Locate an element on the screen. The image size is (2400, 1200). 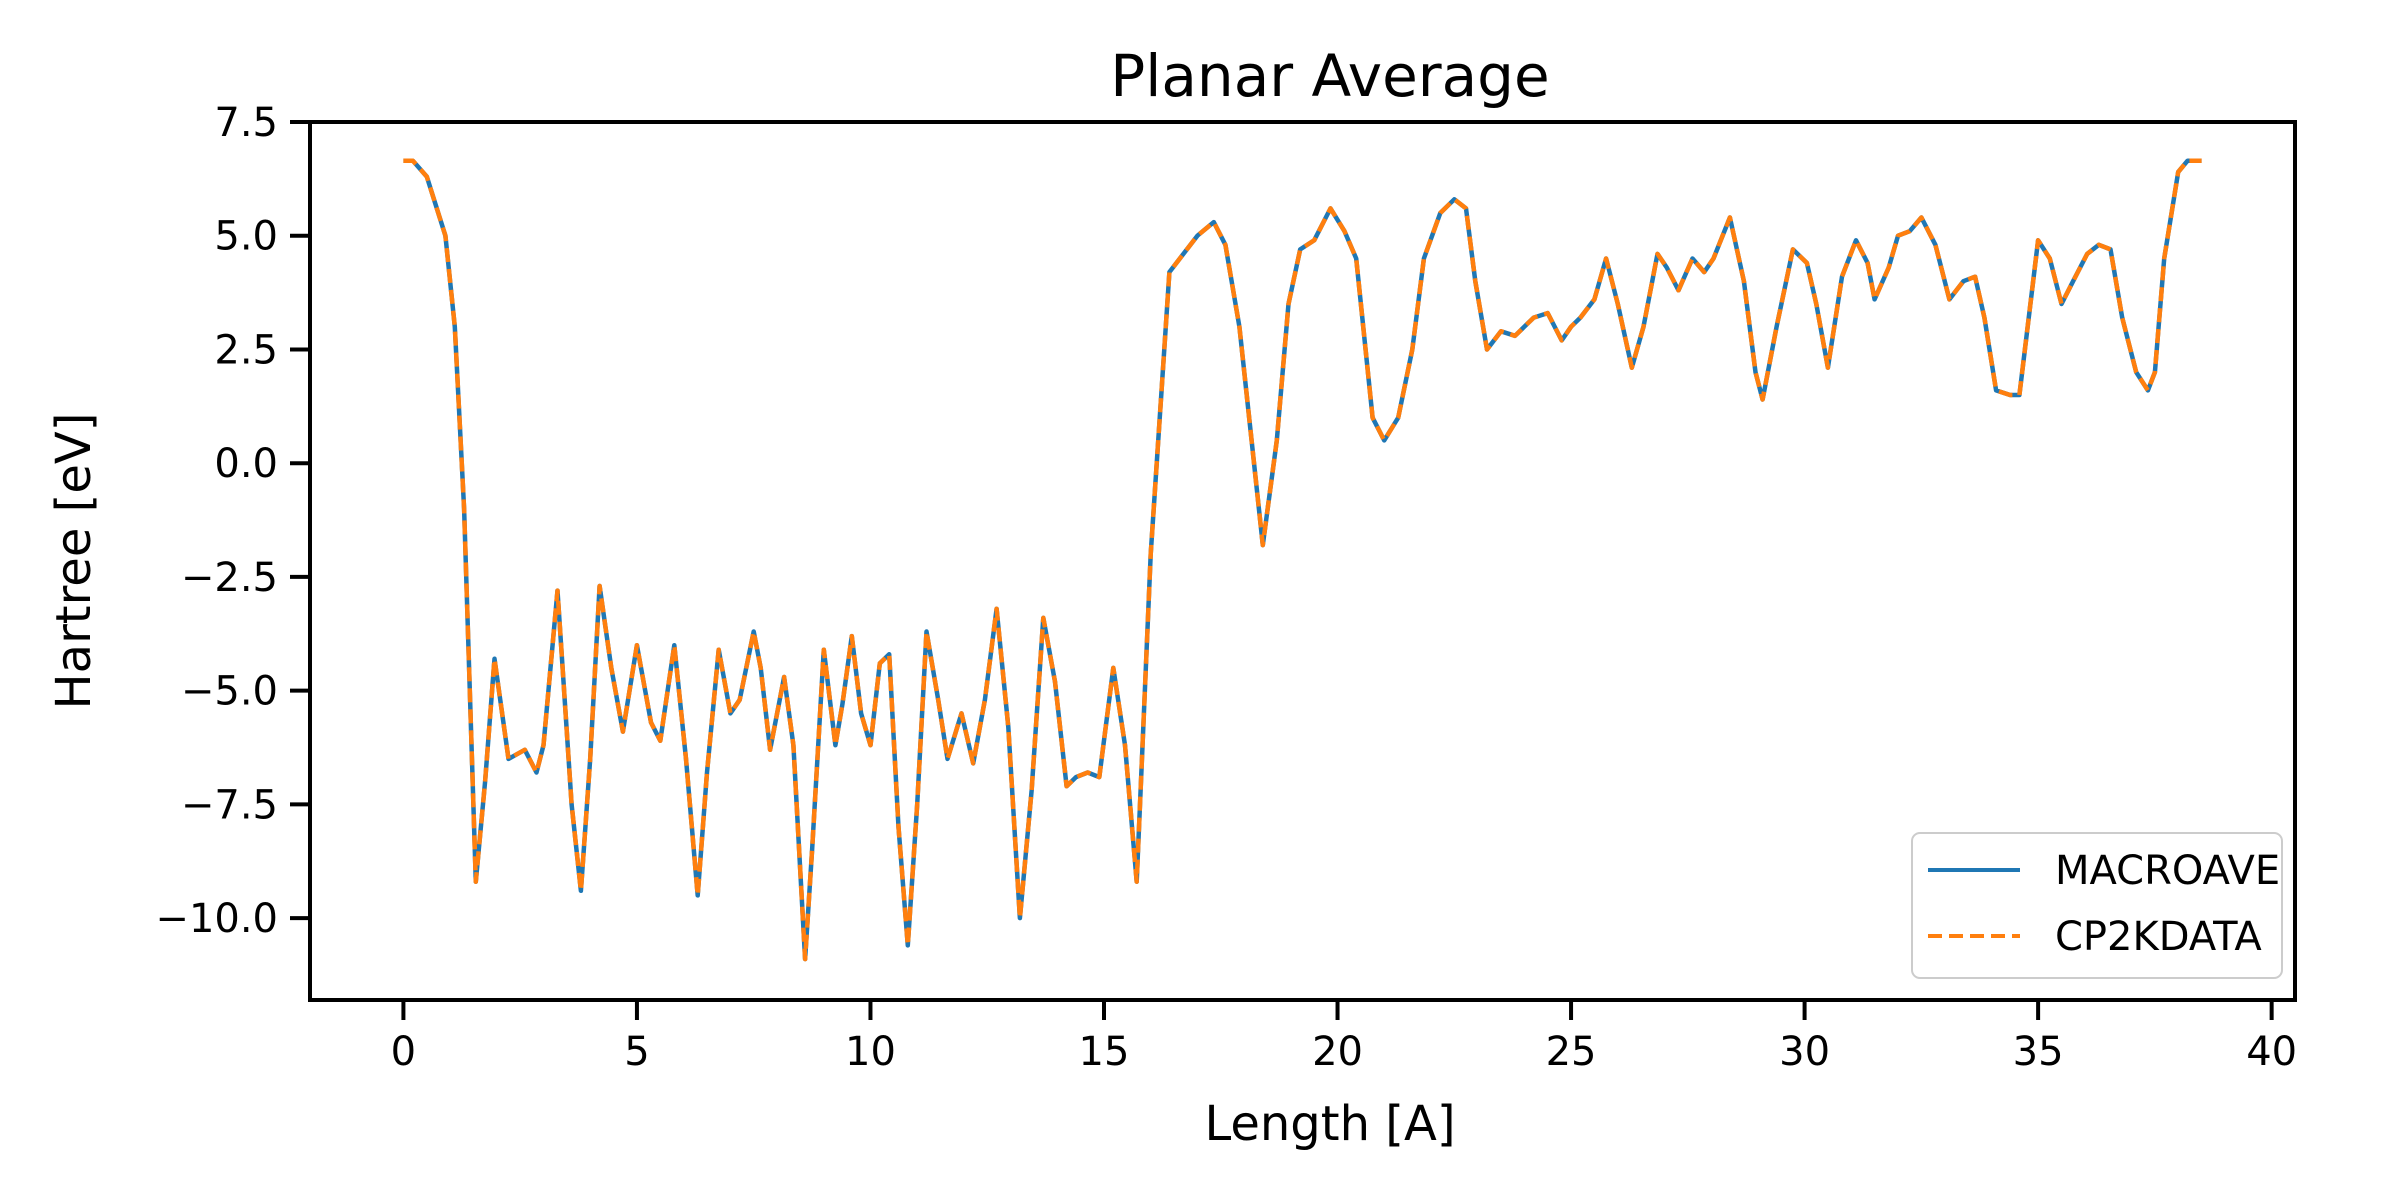
x-tick-label: 10 is located at coordinates (870, 1052).